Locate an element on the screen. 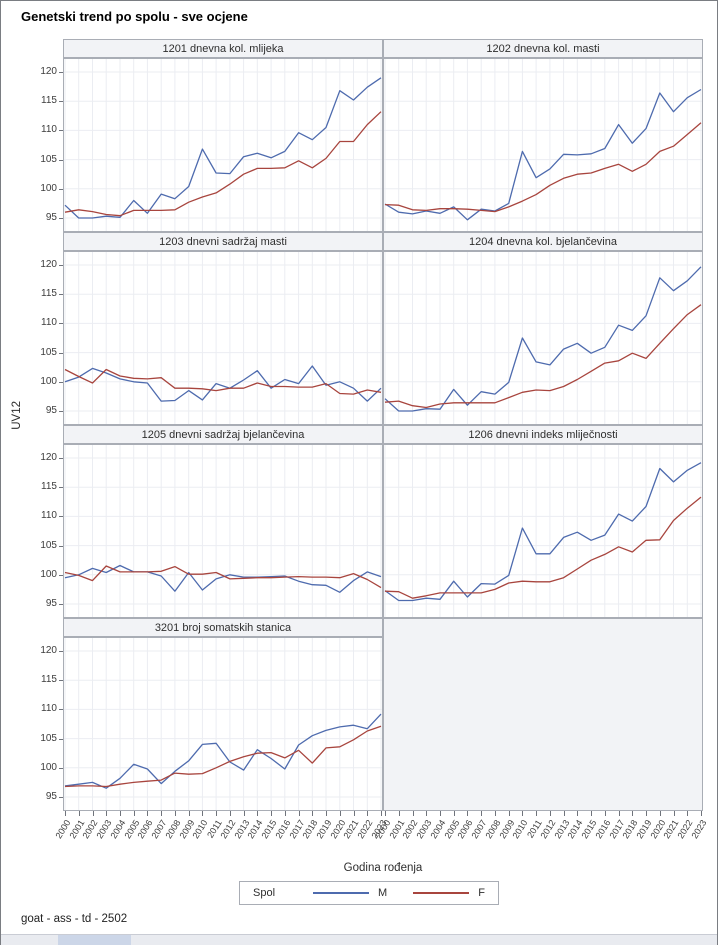 The width and height of the screenshot is (718, 945). panel-header: 1201 dnevna kol. mlijeka is located at coordinates (223, 48).